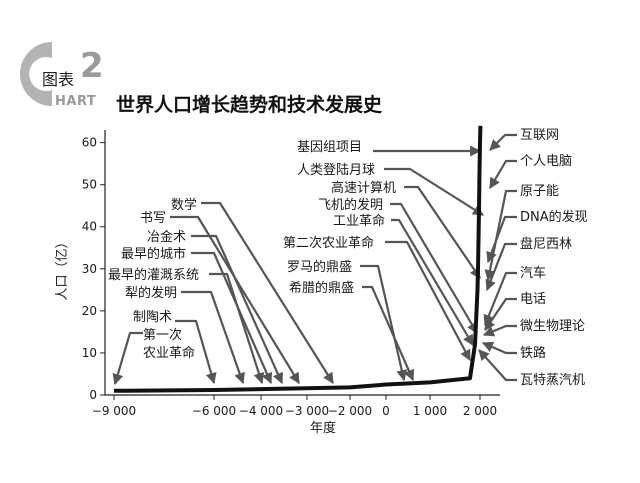 The width and height of the screenshot is (640, 483). What do you see at coordinates (307, 411) in the screenshot?
I see `x-tick-label: −3 000` at bounding box center [307, 411].